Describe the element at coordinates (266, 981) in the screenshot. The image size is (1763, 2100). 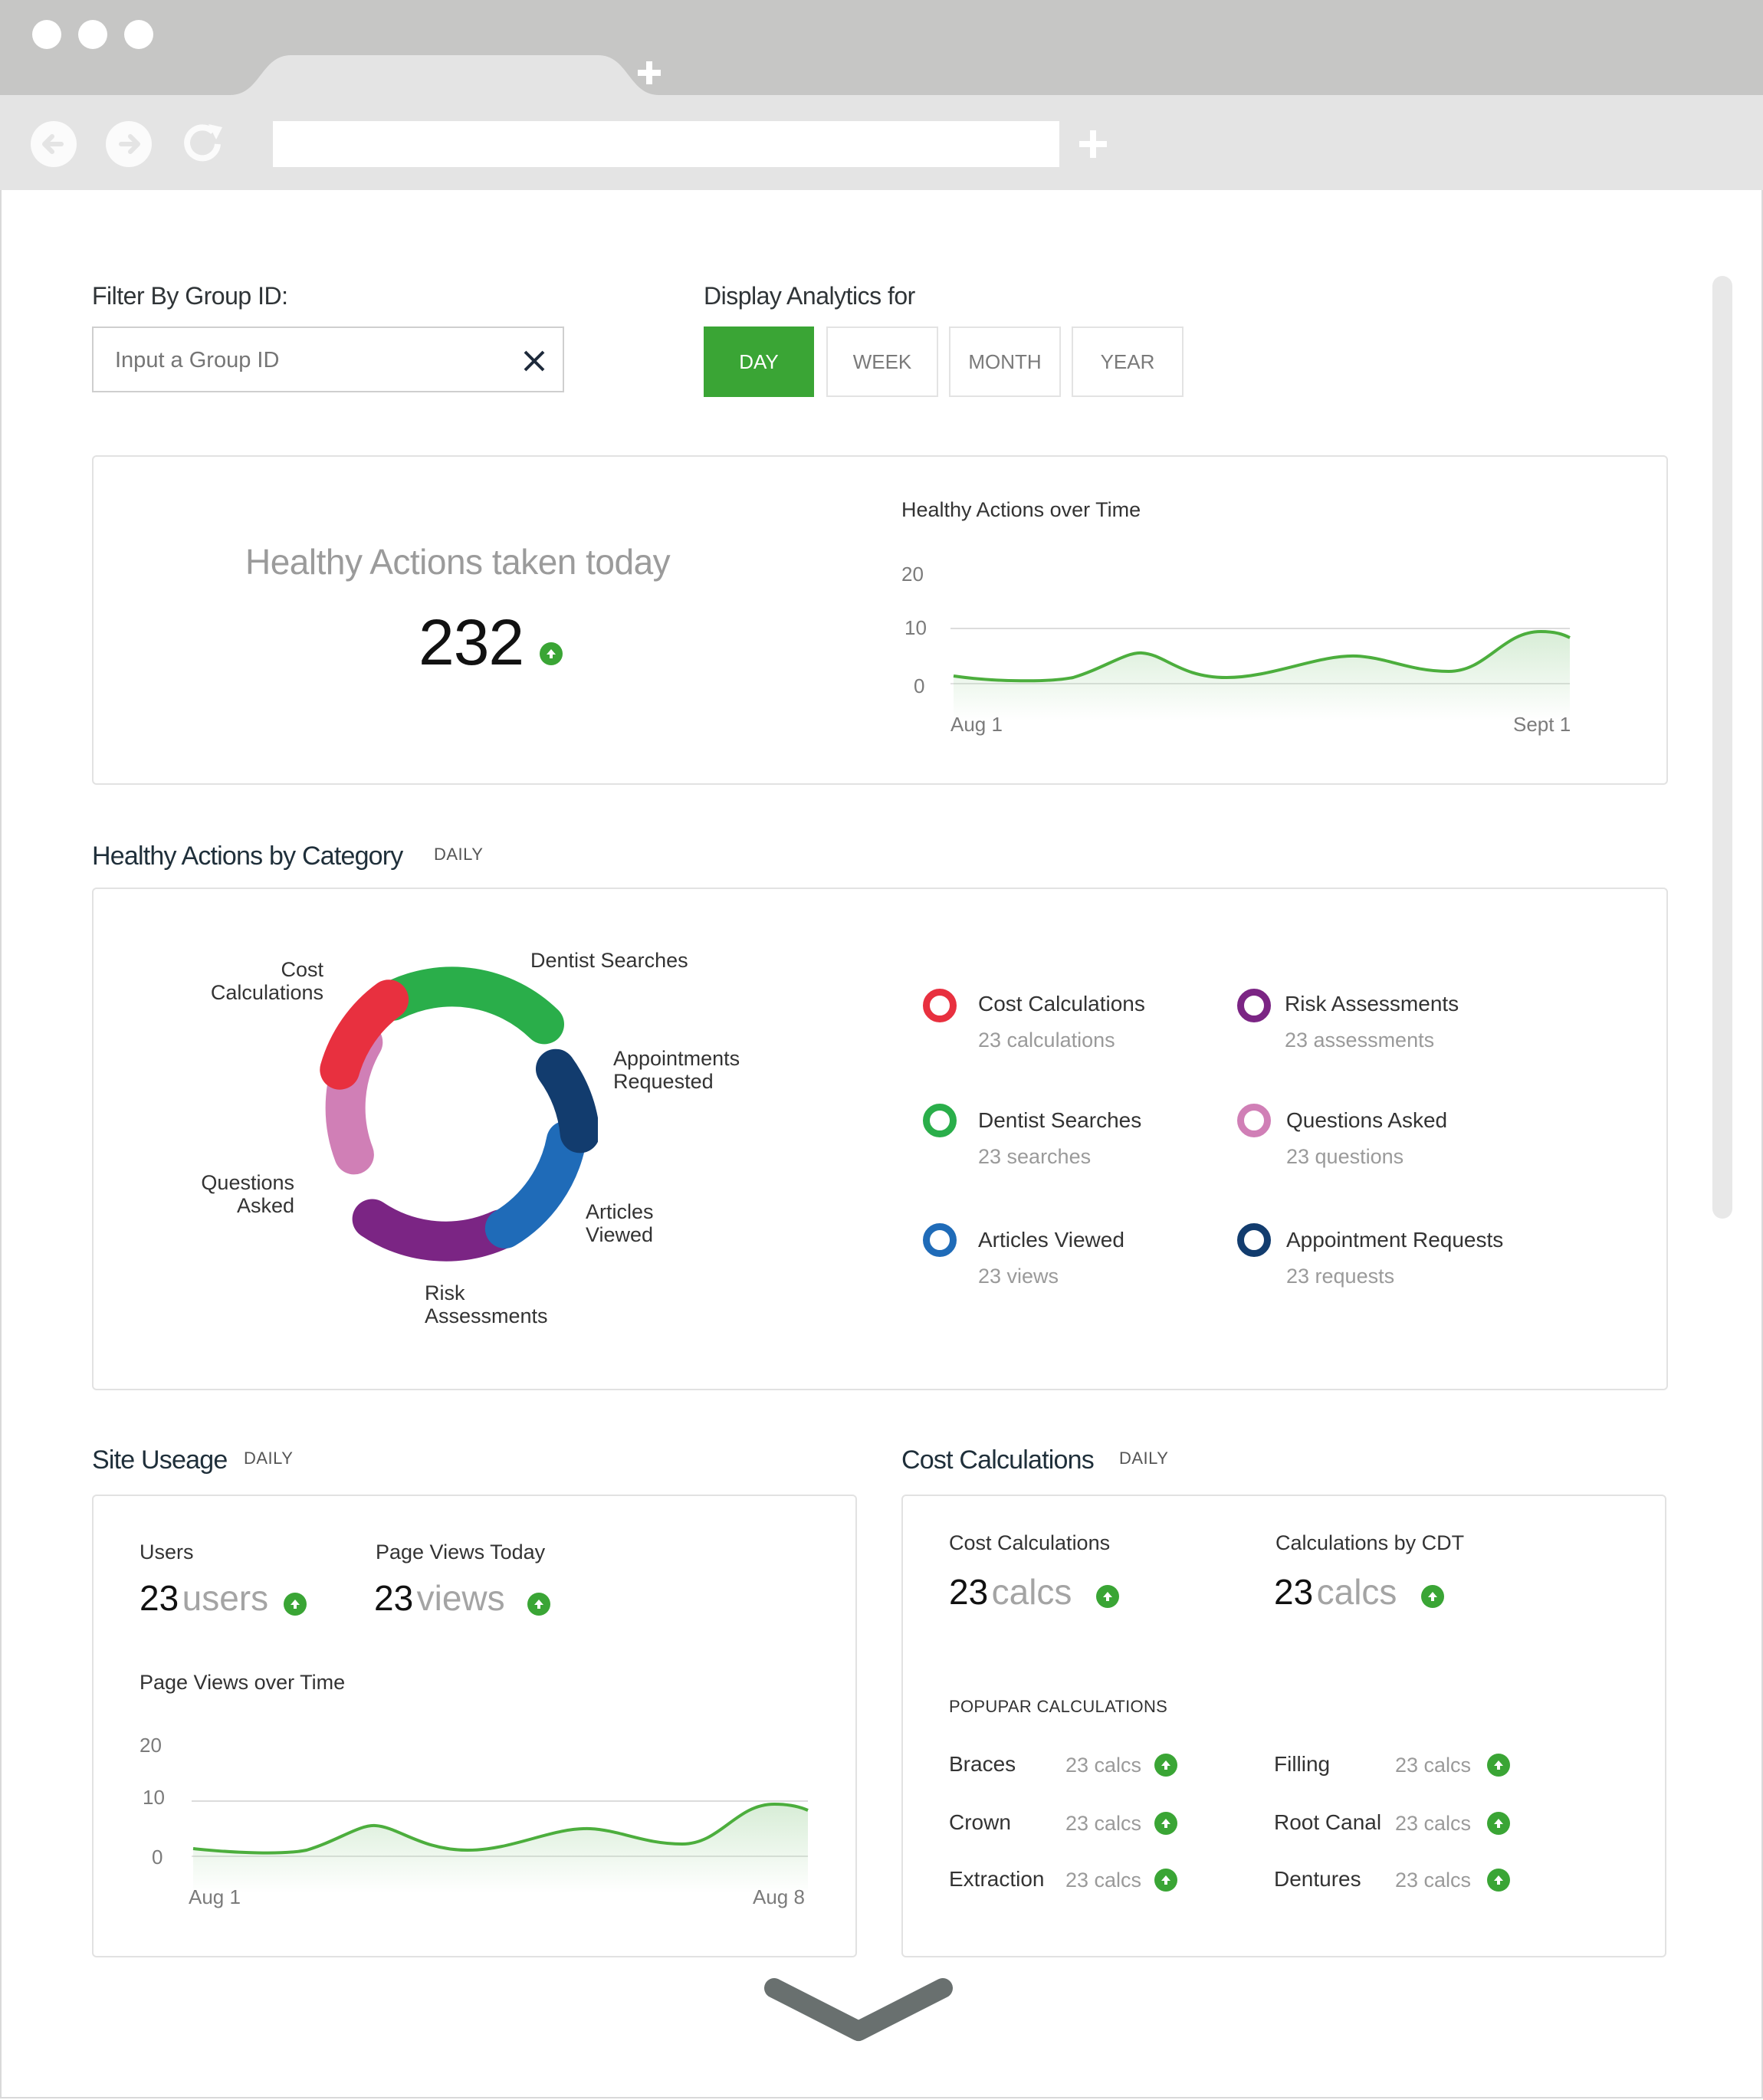
I see `donut-label-cost: Cost Calculations` at that location.